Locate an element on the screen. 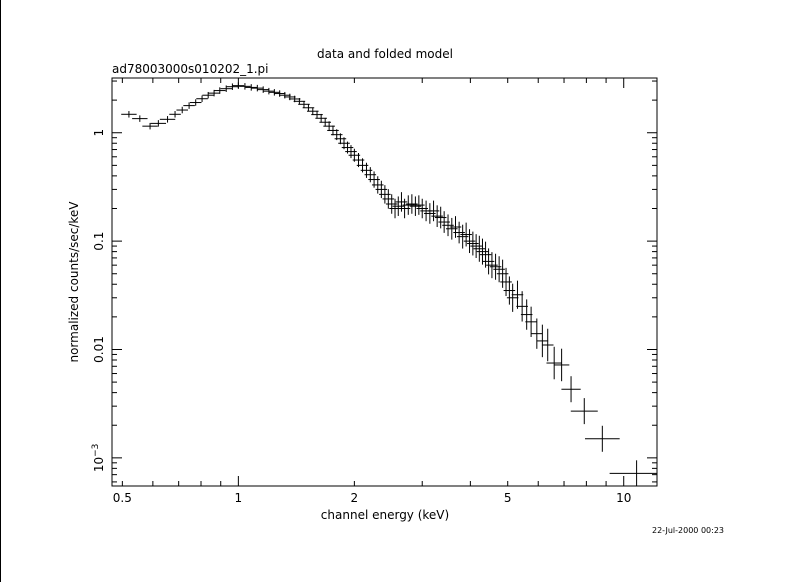 The height and width of the screenshot is (582, 790). x-tick-label: 1 is located at coordinates (239, 498).